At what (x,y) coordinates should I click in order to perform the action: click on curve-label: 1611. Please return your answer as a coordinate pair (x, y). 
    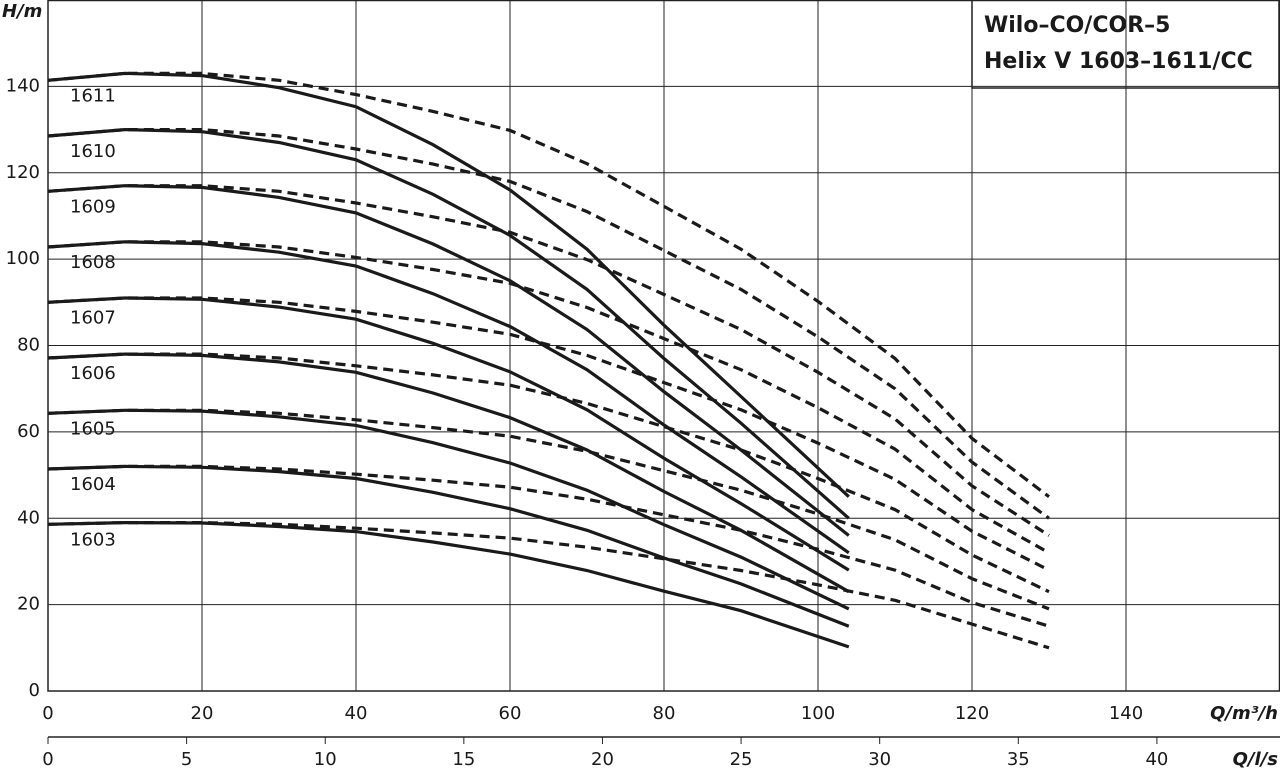
    Looking at the image, I should click on (93, 95).